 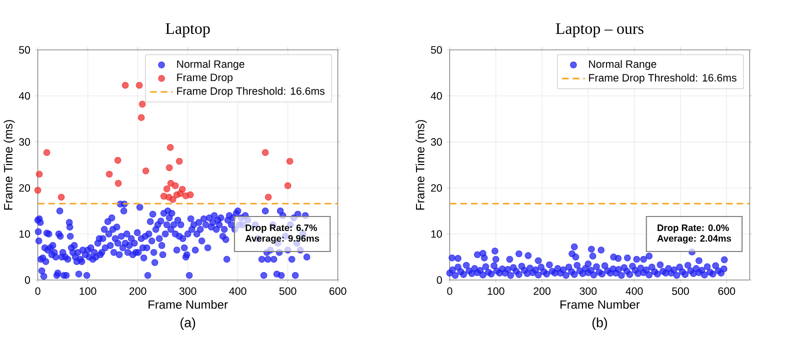 What do you see at coordinates (188, 30) in the screenshot?
I see `chart-title: Laptop` at bounding box center [188, 30].